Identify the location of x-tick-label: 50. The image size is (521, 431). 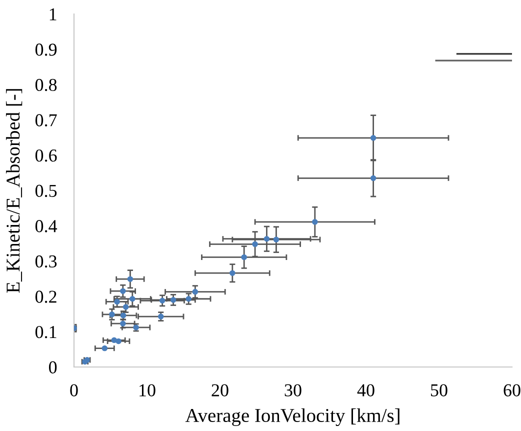
(439, 390).